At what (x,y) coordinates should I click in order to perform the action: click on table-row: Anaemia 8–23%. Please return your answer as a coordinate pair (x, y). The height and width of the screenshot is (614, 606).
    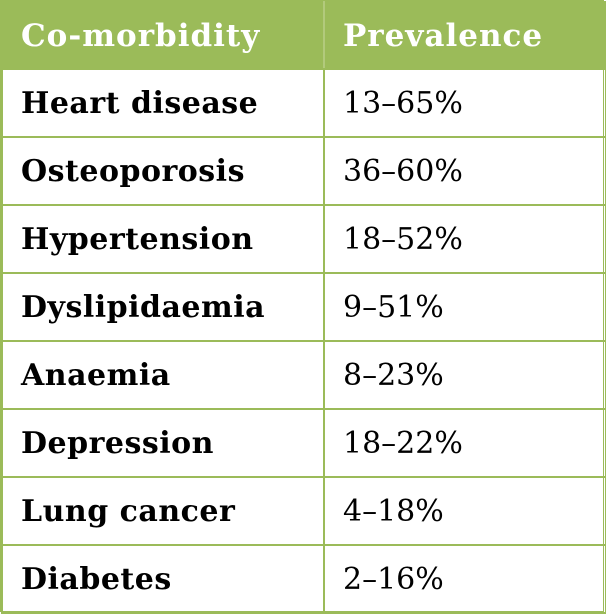
    Looking at the image, I should click on (303, 375).